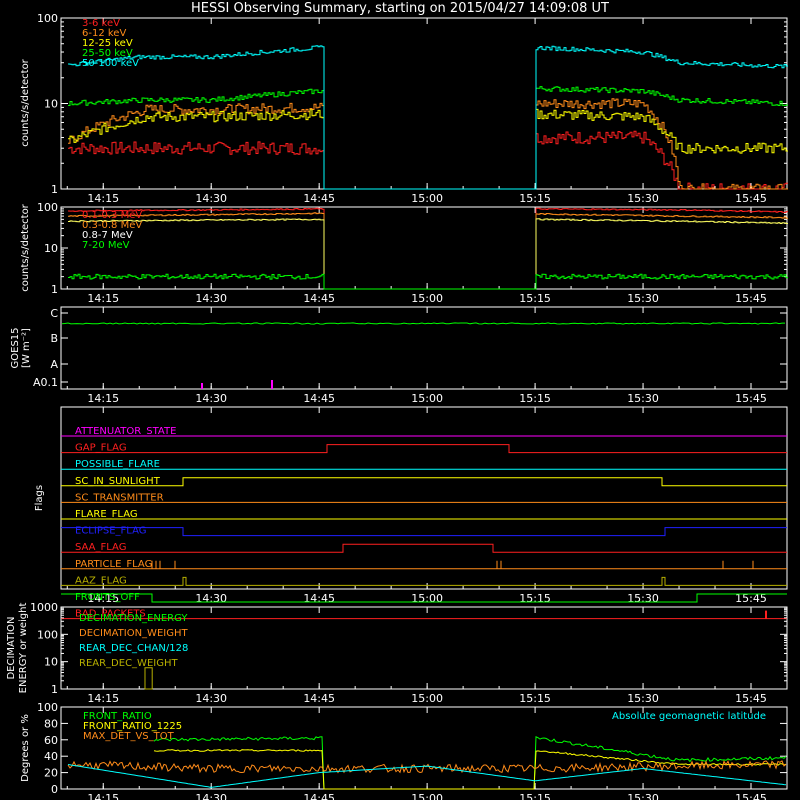 This screenshot has width=800, height=800. Describe the element at coordinates (119, 497) in the screenshot. I see `flag-label: SC_TRANSMITTER` at that location.